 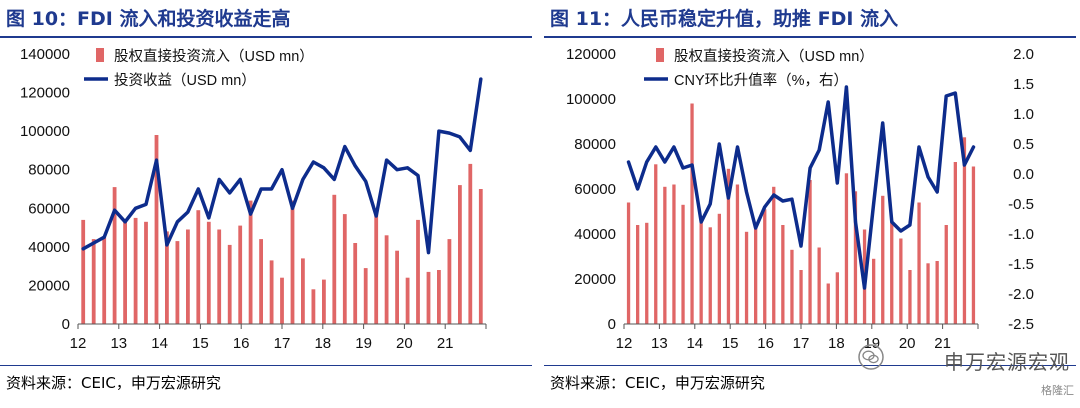 What do you see at coordinates (282, 343) in the screenshot?
I see `x-tick-label: 17` at bounding box center [282, 343].